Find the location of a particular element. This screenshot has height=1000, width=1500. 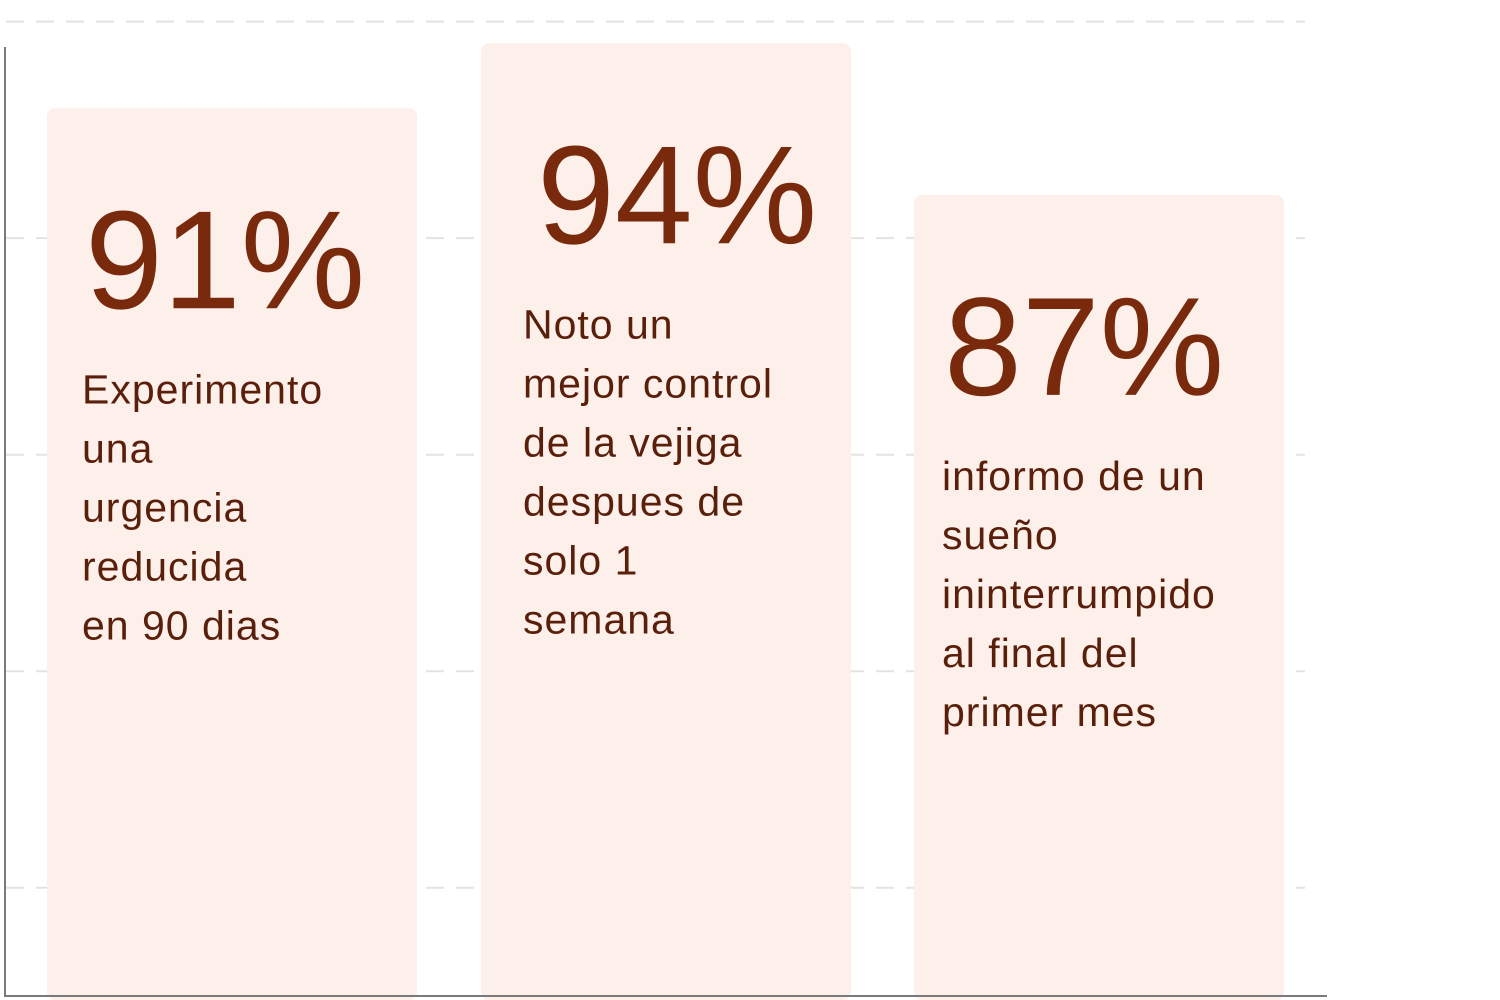

bar-value-label-3: 87% is located at coordinates (1084, 346).